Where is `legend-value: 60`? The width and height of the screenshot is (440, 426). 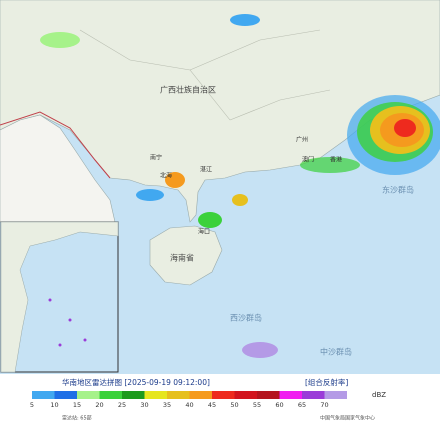 legend-value: 60 is located at coordinates (279, 405).